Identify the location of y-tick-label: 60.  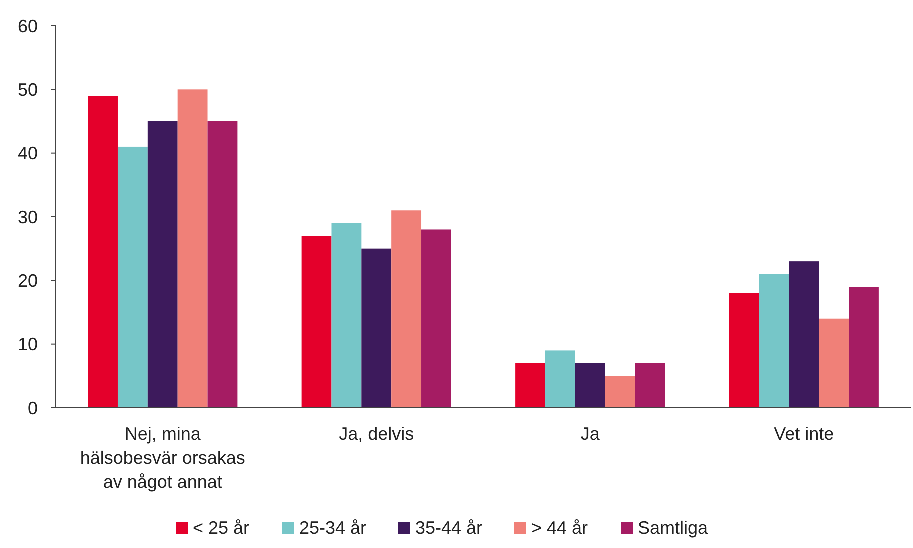
(28, 26).